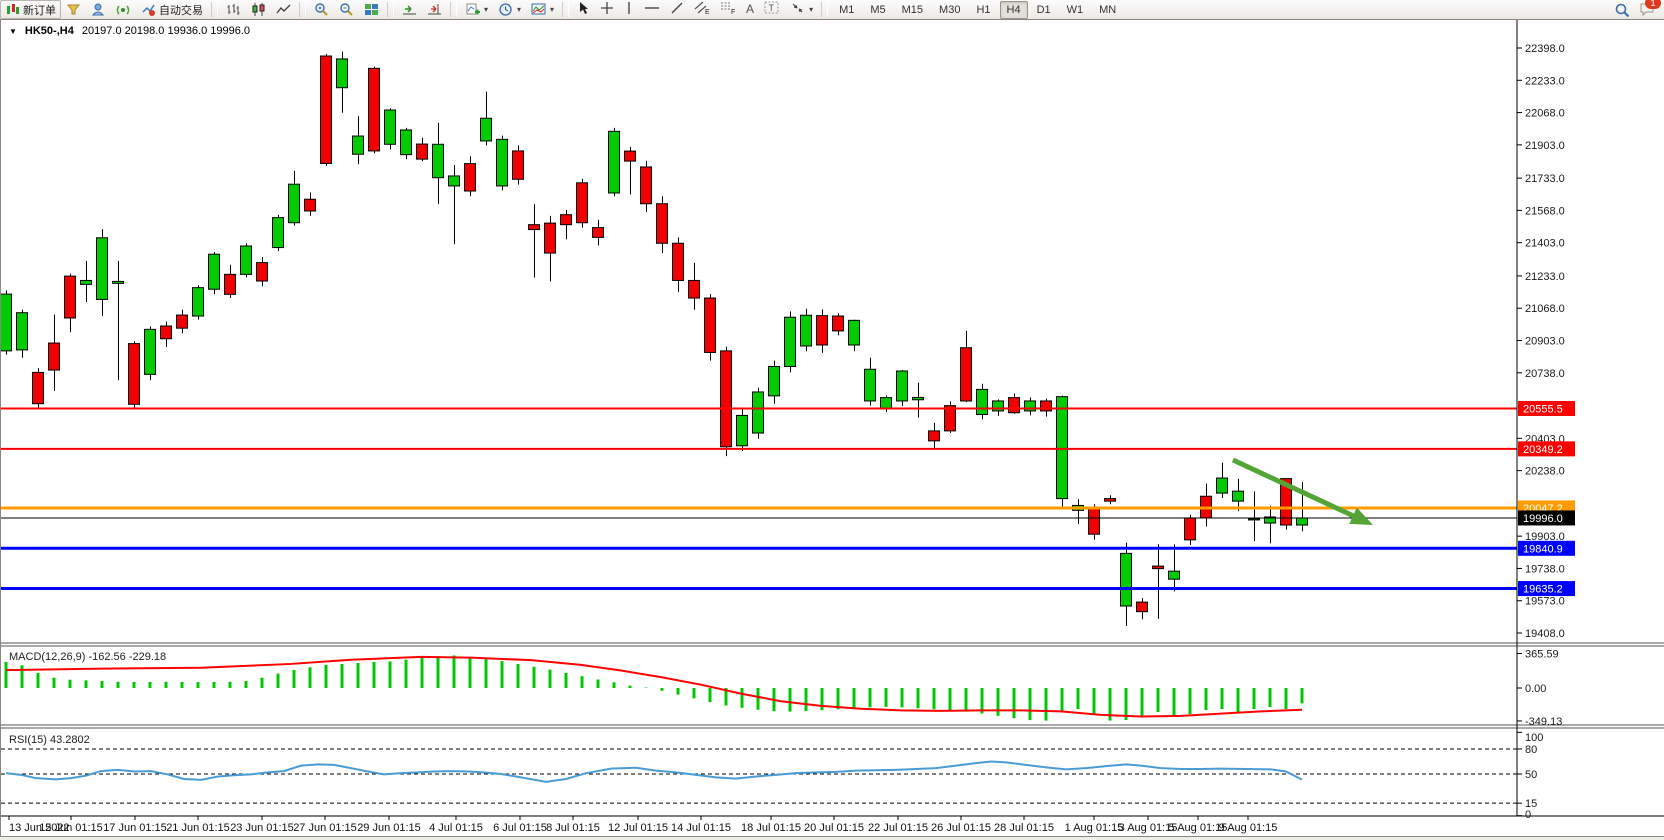  I want to click on timeframe-button-m1: M1, so click(847, 9).